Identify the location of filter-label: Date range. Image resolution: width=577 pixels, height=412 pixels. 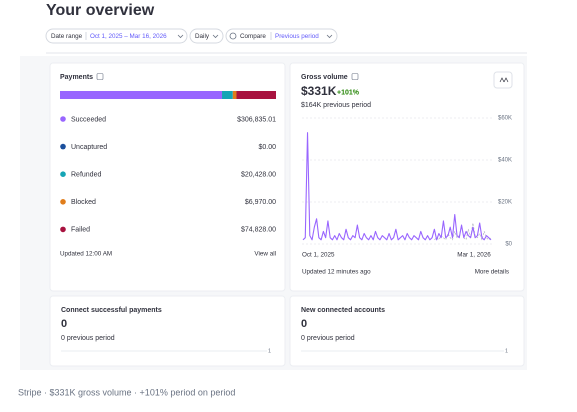
(67, 36).